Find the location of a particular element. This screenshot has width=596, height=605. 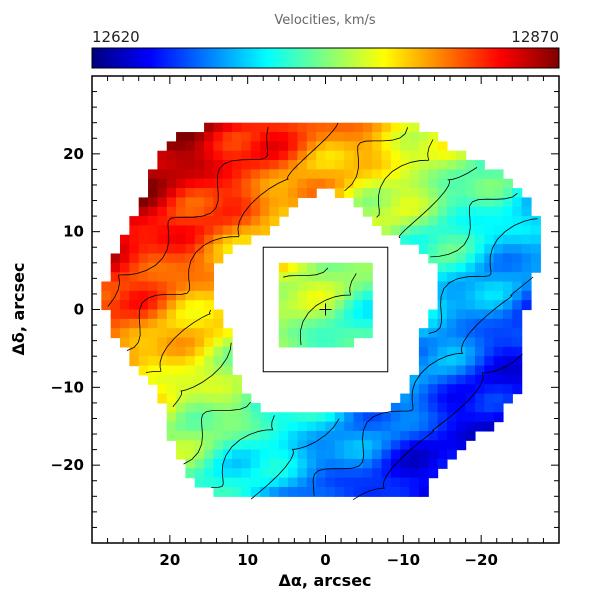

x-tick-label: −10 is located at coordinates (403, 560).